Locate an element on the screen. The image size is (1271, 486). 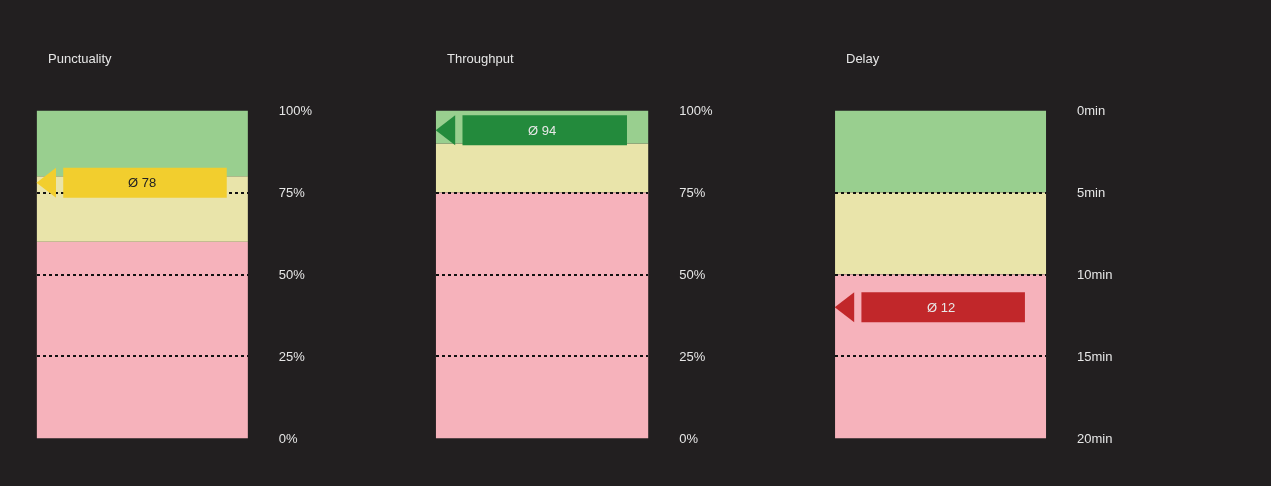
ref-line-label: Ø 78 is located at coordinates (142, 182).